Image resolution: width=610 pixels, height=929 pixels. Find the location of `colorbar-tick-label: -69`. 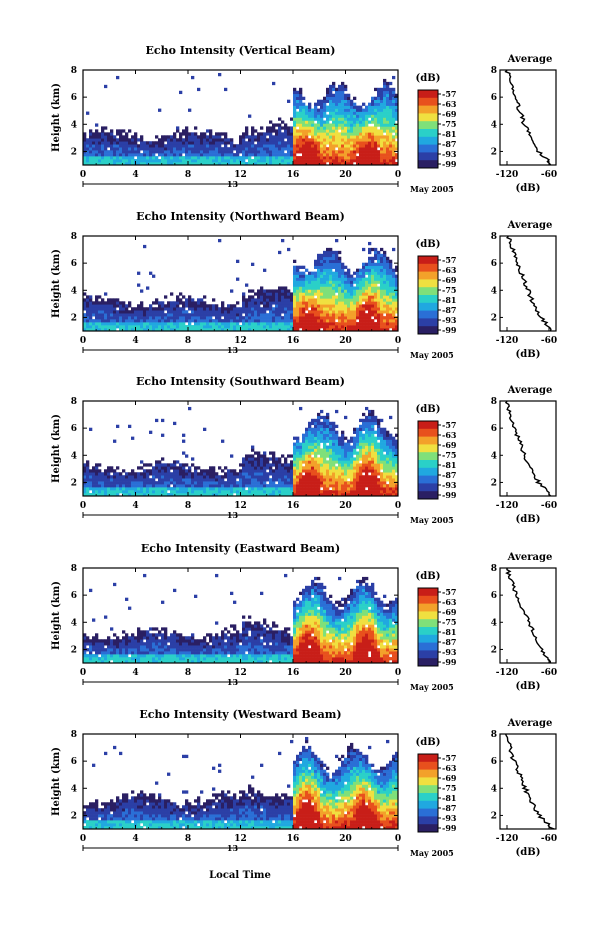

colorbar-tick-label: -69 is located at coordinates (449, 114).